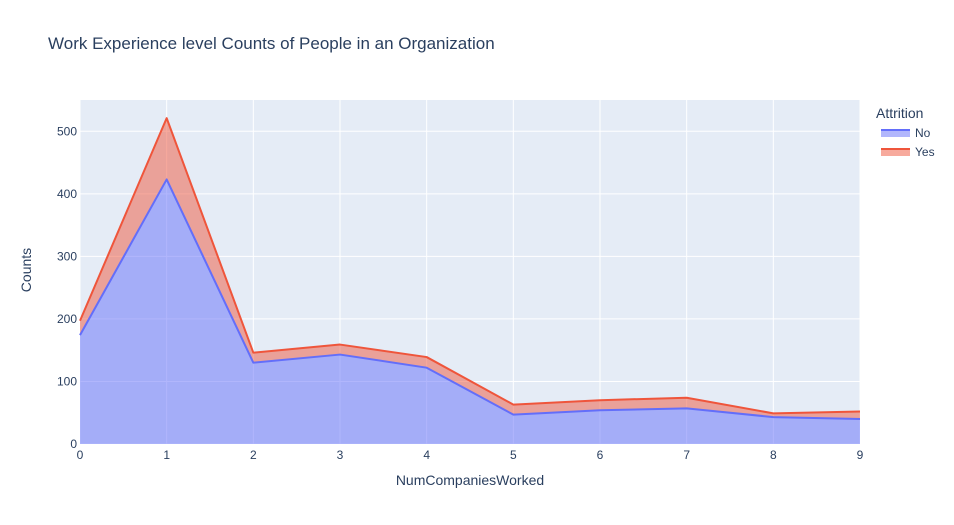 Image resolution: width=954 pixels, height=525 pixels. What do you see at coordinates (513, 455) in the screenshot?
I see `x-tick-label: 5` at bounding box center [513, 455].